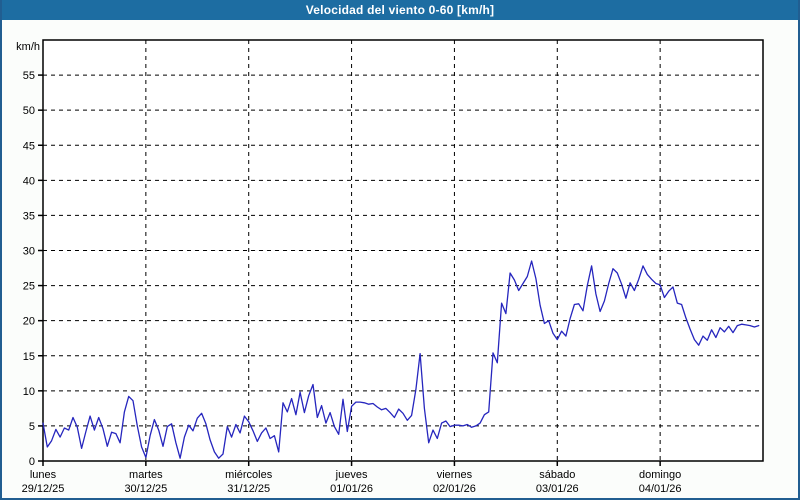 The width and height of the screenshot is (800, 500). Describe the element at coordinates (43, 475) in the screenshot. I see `x-day-name-label: lunes` at that location.